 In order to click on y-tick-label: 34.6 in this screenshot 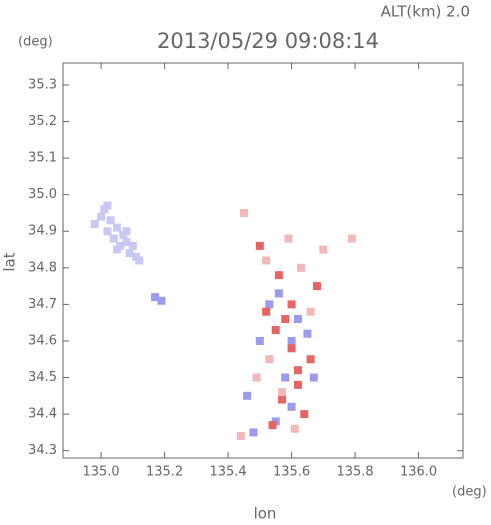, I will do `click(42, 340)`.